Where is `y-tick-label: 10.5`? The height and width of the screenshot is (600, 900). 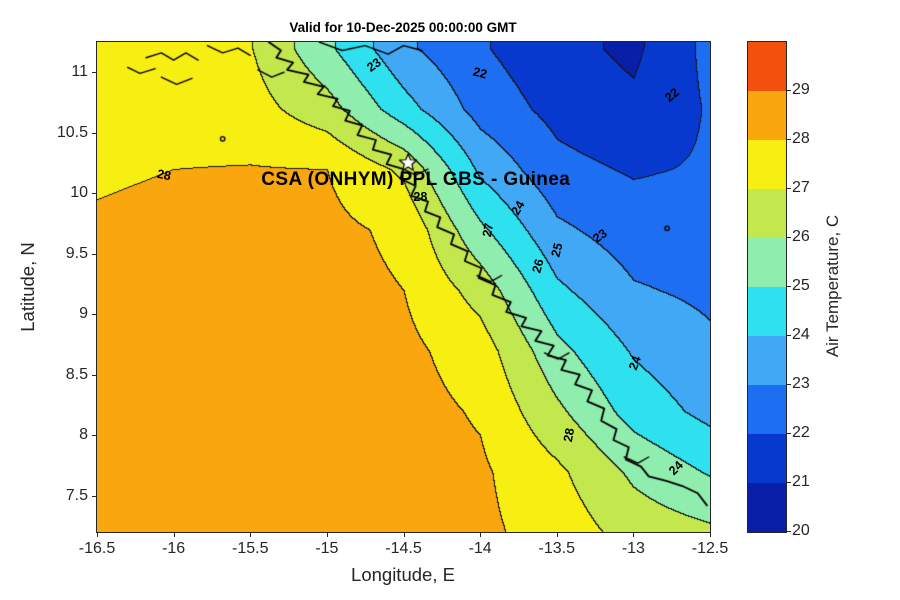
y-tick-label: 10.5 is located at coordinates (72, 132).